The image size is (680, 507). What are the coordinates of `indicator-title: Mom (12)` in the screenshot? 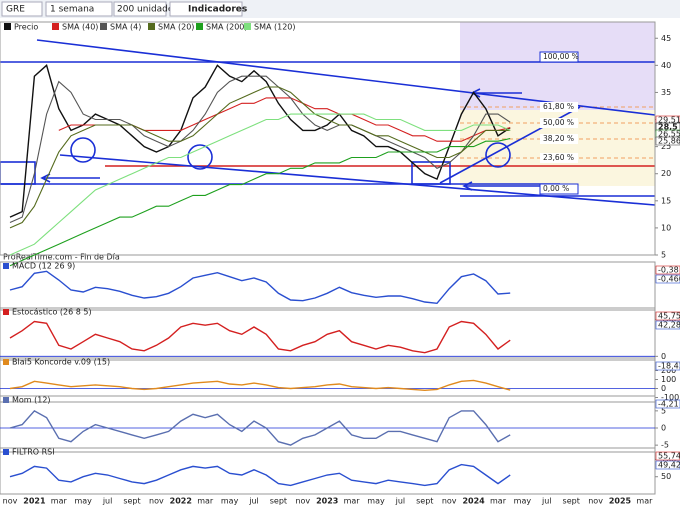 It's located at (31, 400).